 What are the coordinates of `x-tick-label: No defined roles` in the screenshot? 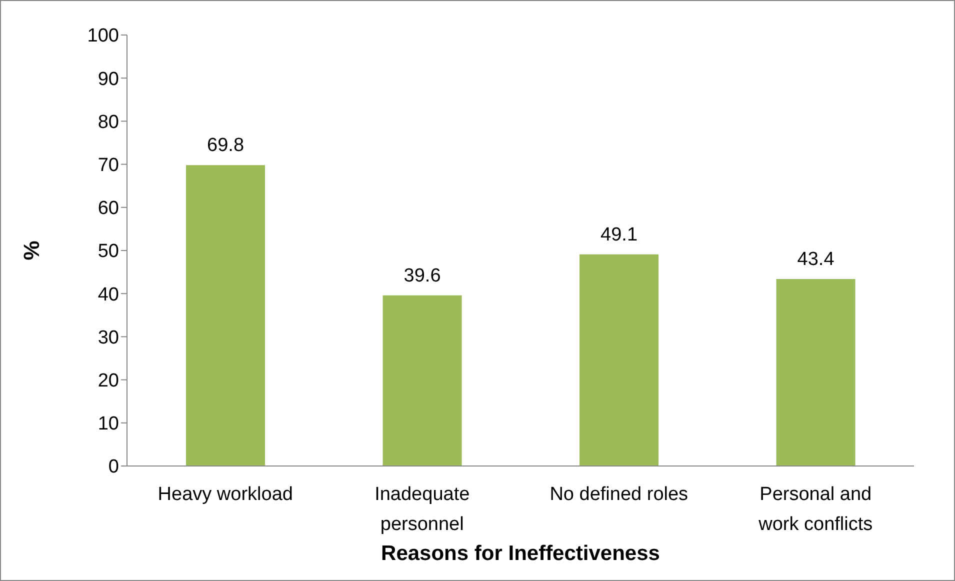 It's located at (619, 494).